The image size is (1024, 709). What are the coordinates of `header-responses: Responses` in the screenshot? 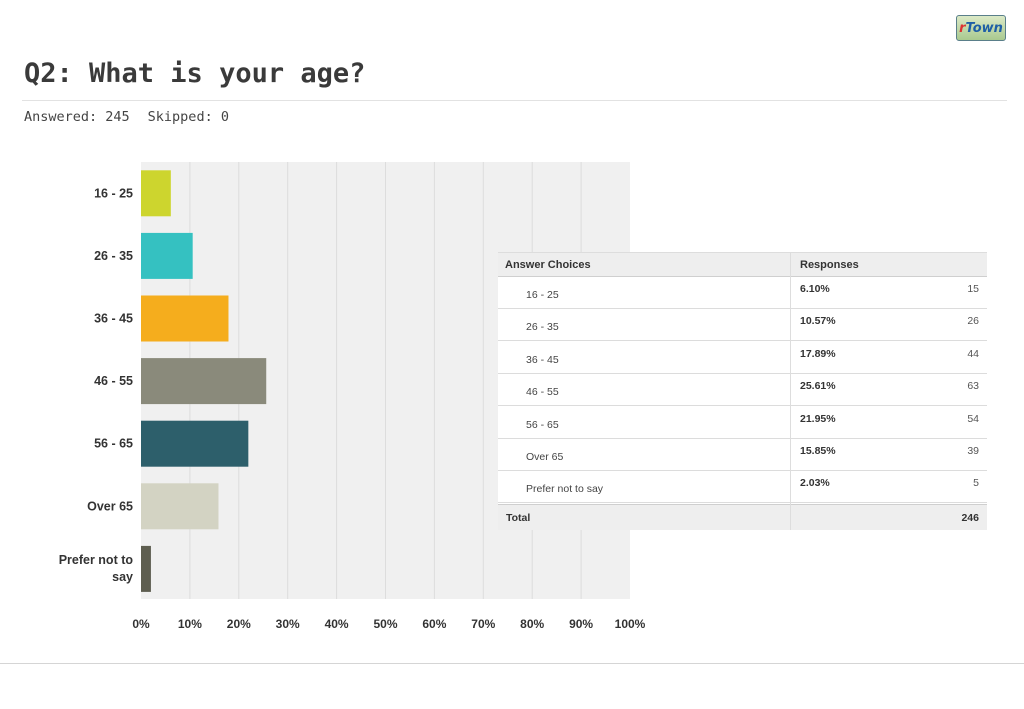 It's located at (829, 265).